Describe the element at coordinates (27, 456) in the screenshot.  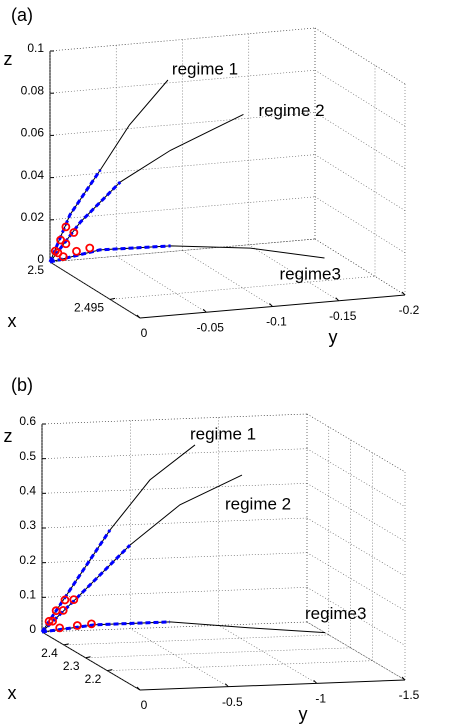
I see `z-tick-label: 0.5` at that location.